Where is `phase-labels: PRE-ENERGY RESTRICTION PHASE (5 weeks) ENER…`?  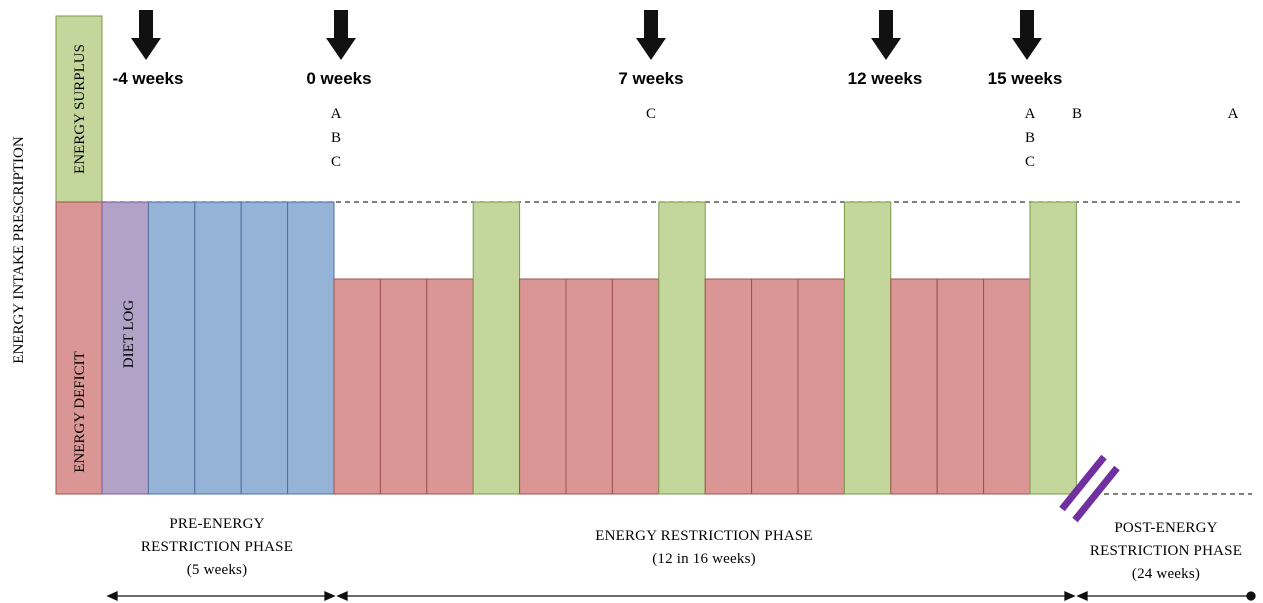
phase-labels: PRE-ENERGY RESTRICTION PHASE (5 weeks) ENER… is located at coordinates (691, 549).